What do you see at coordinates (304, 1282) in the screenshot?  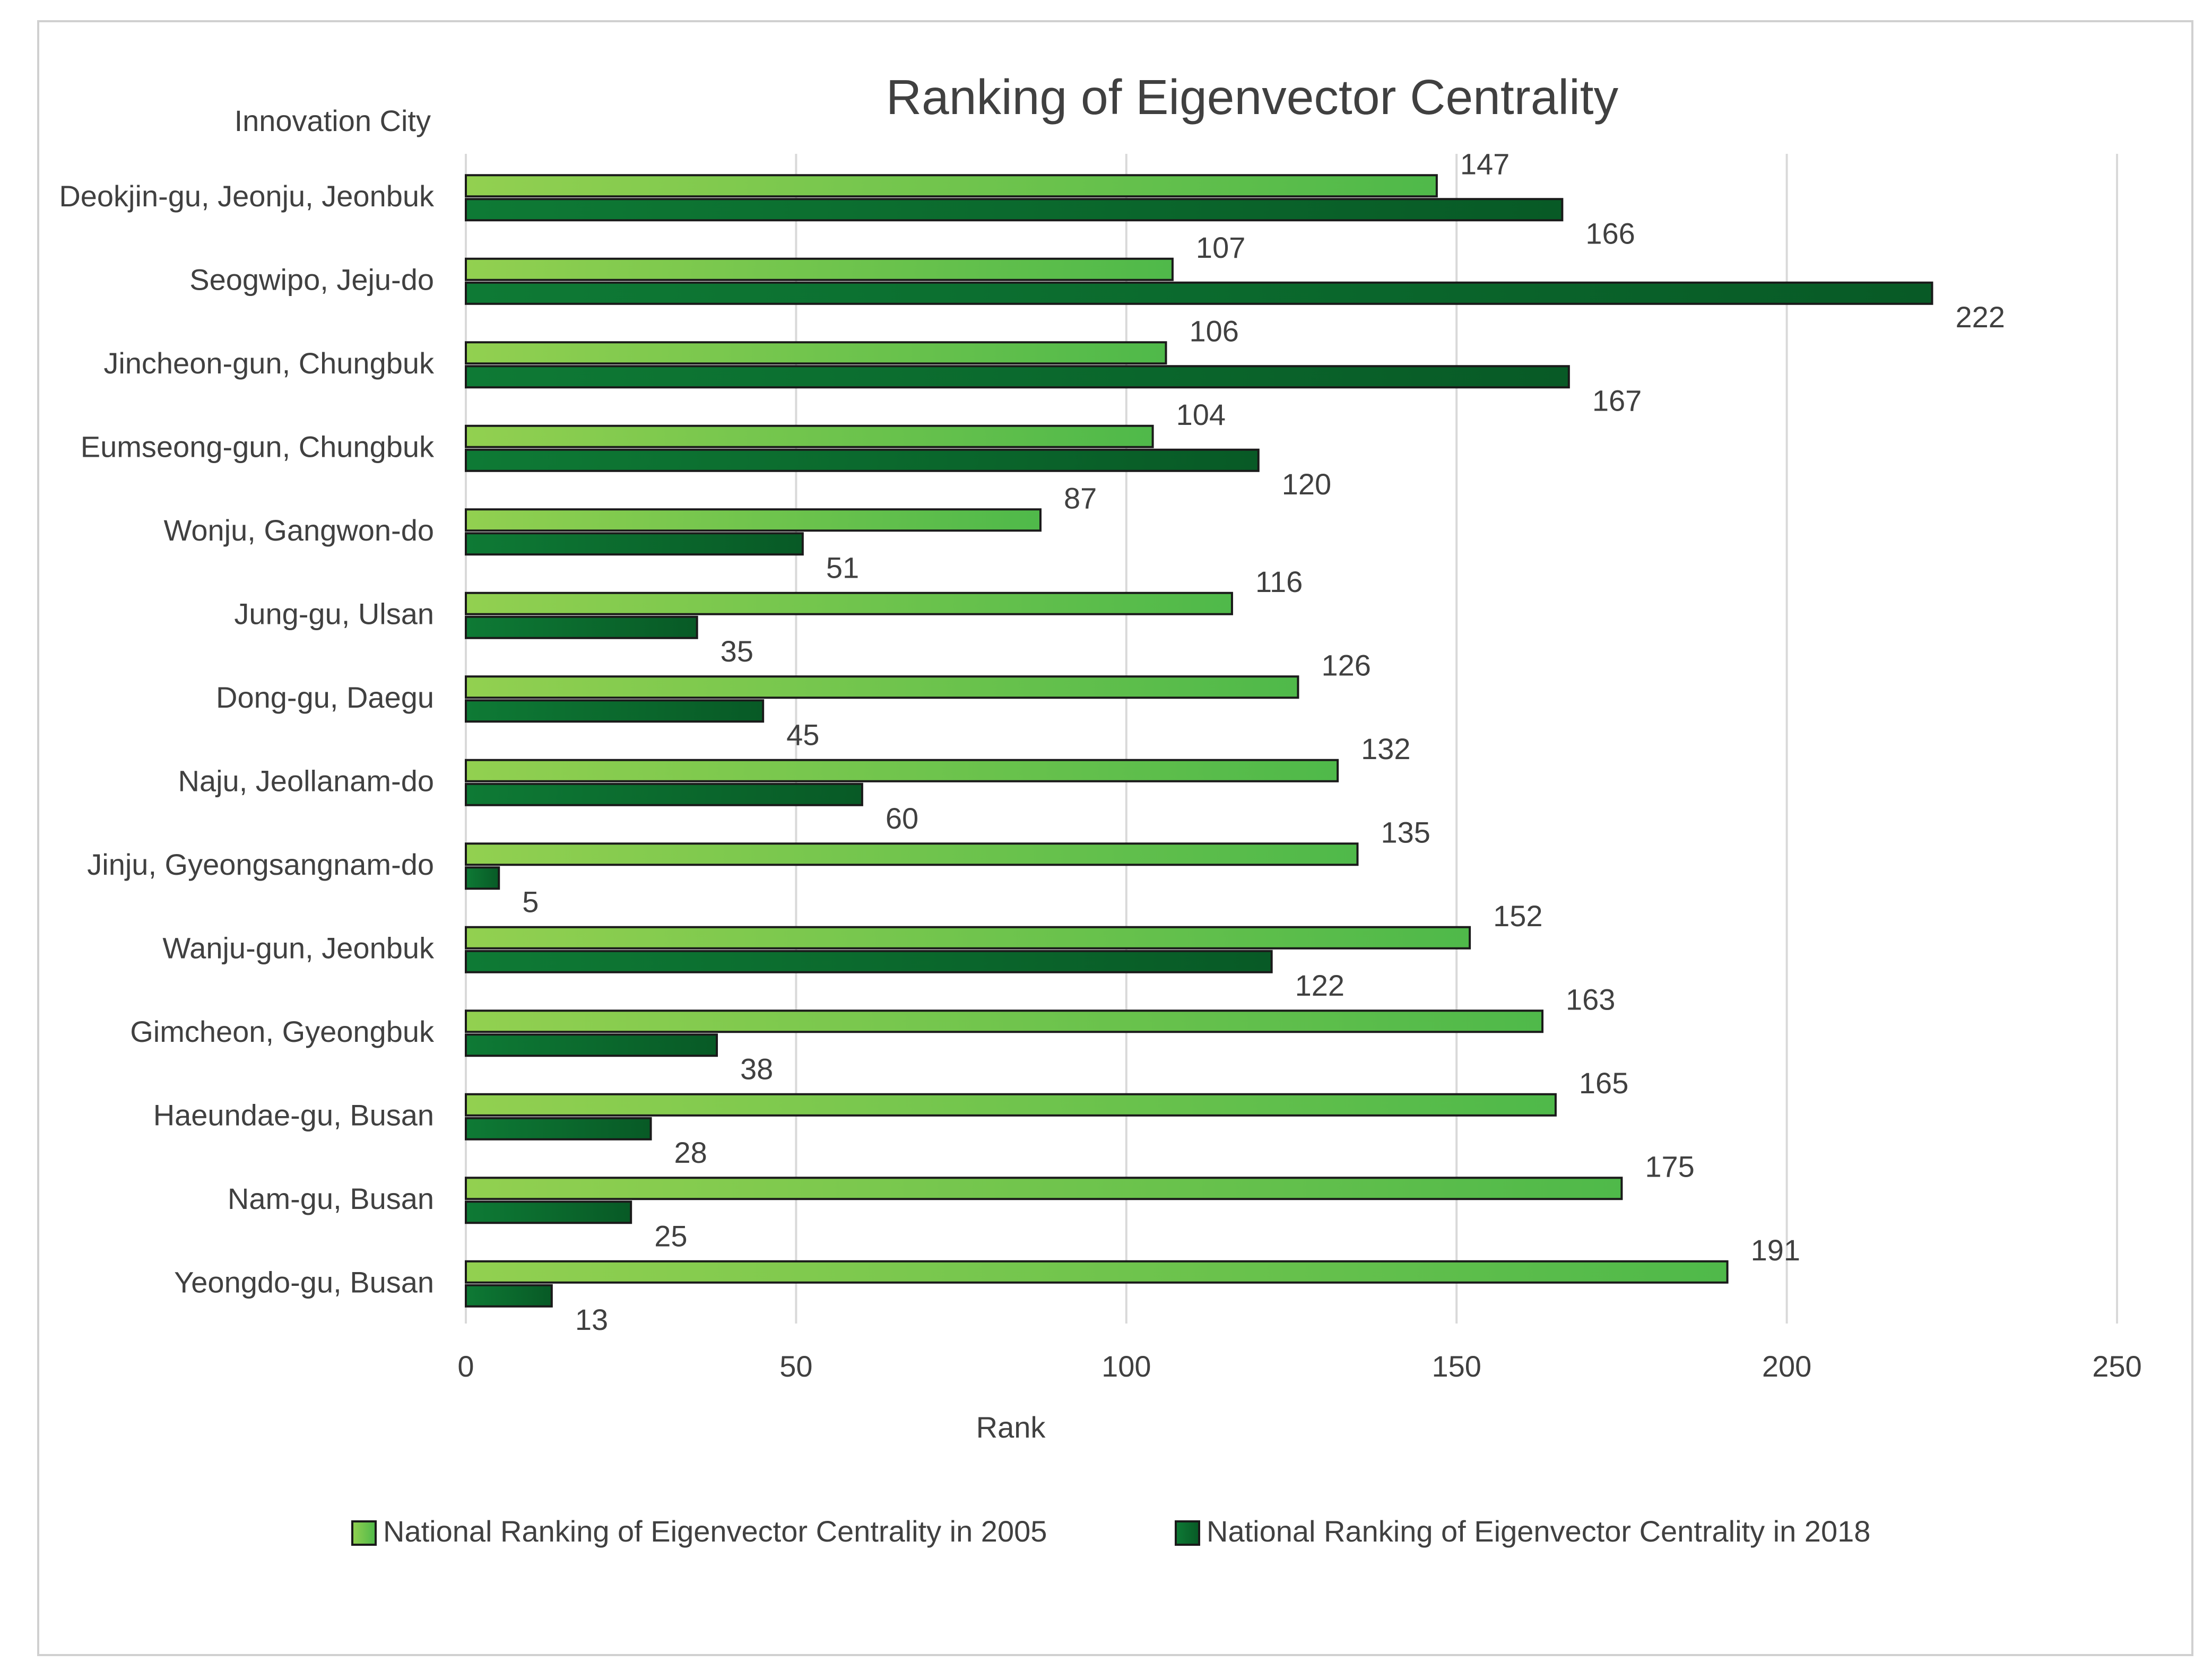 I see `category-label: Yeongdo-gu, Busan` at bounding box center [304, 1282].